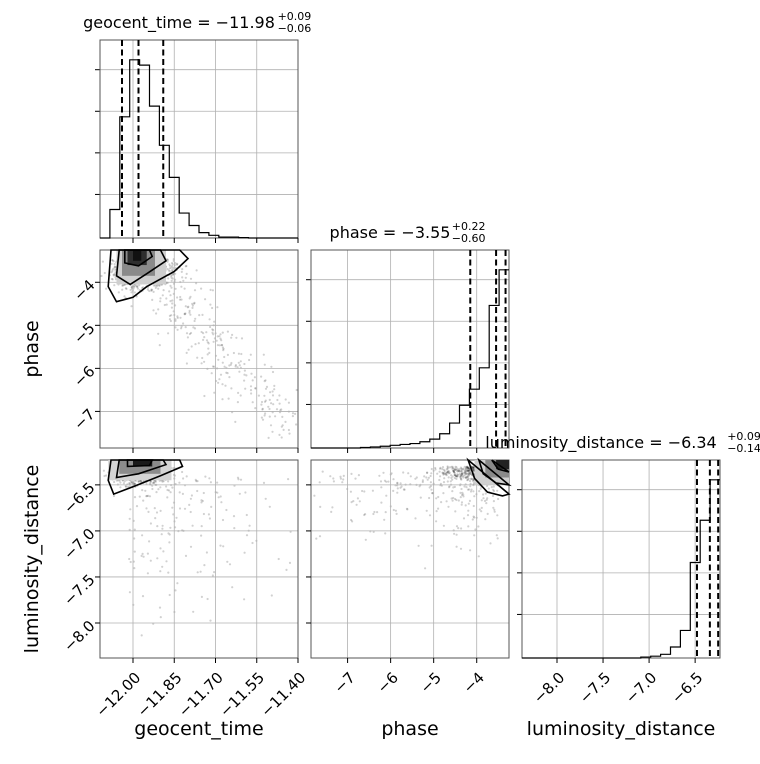  I want to click on x-tick-label: −7.0, so click(641, 688).